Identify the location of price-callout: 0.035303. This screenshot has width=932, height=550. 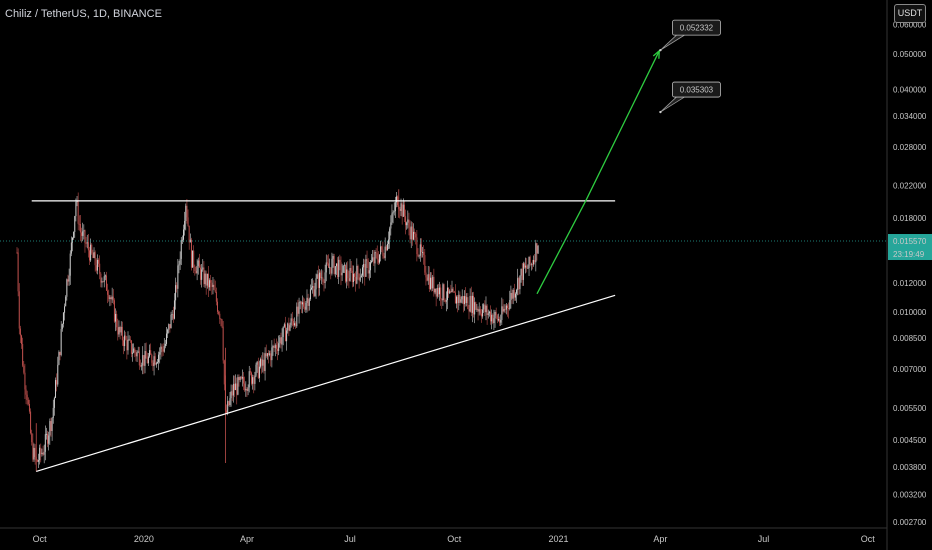
(690, 97).